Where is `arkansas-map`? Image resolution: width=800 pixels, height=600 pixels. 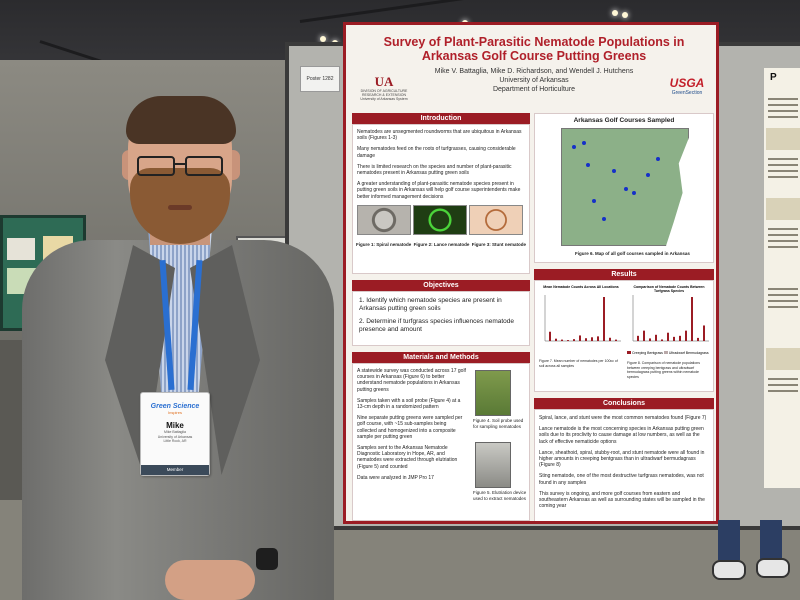 arkansas-map is located at coordinates (625, 187).